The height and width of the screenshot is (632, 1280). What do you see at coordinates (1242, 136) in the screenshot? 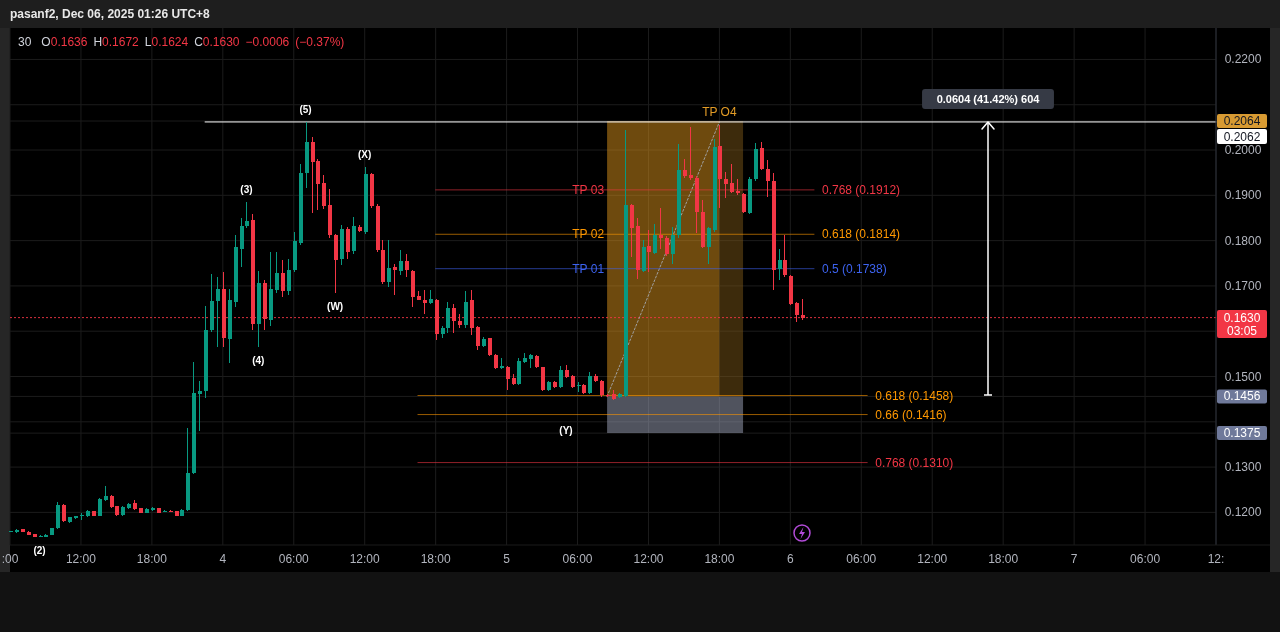
I see `series-label: 0.2062` at bounding box center [1242, 136].